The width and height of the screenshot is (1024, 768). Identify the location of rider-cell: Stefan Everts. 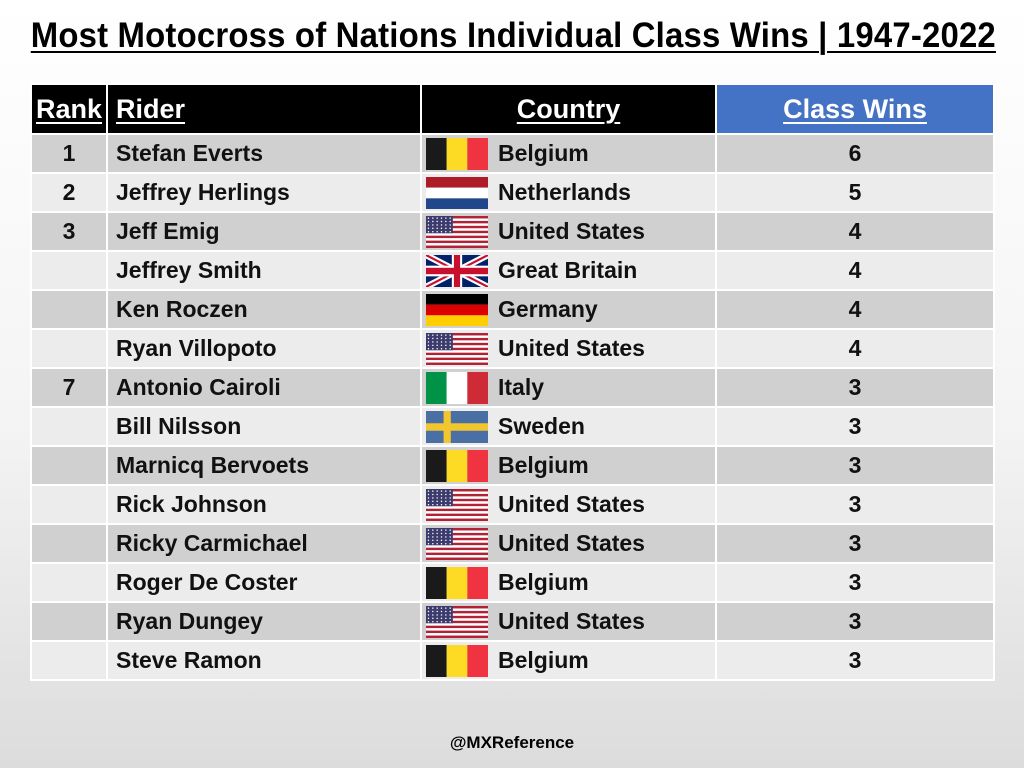
(264, 153).